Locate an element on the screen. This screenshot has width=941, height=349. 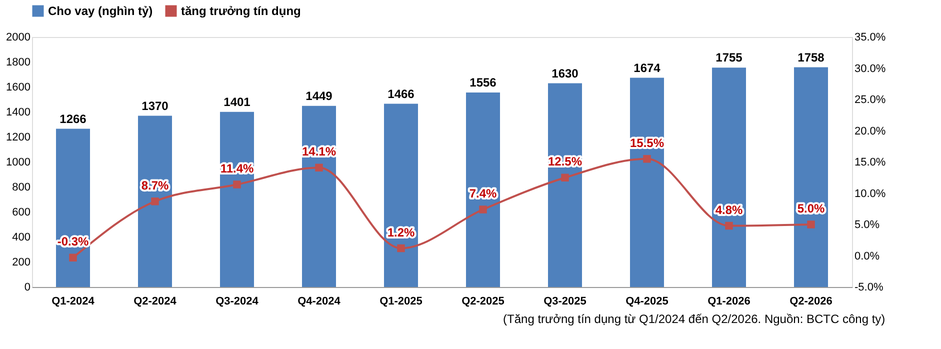
data-label: 1266 is located at coordinates (73, 119).